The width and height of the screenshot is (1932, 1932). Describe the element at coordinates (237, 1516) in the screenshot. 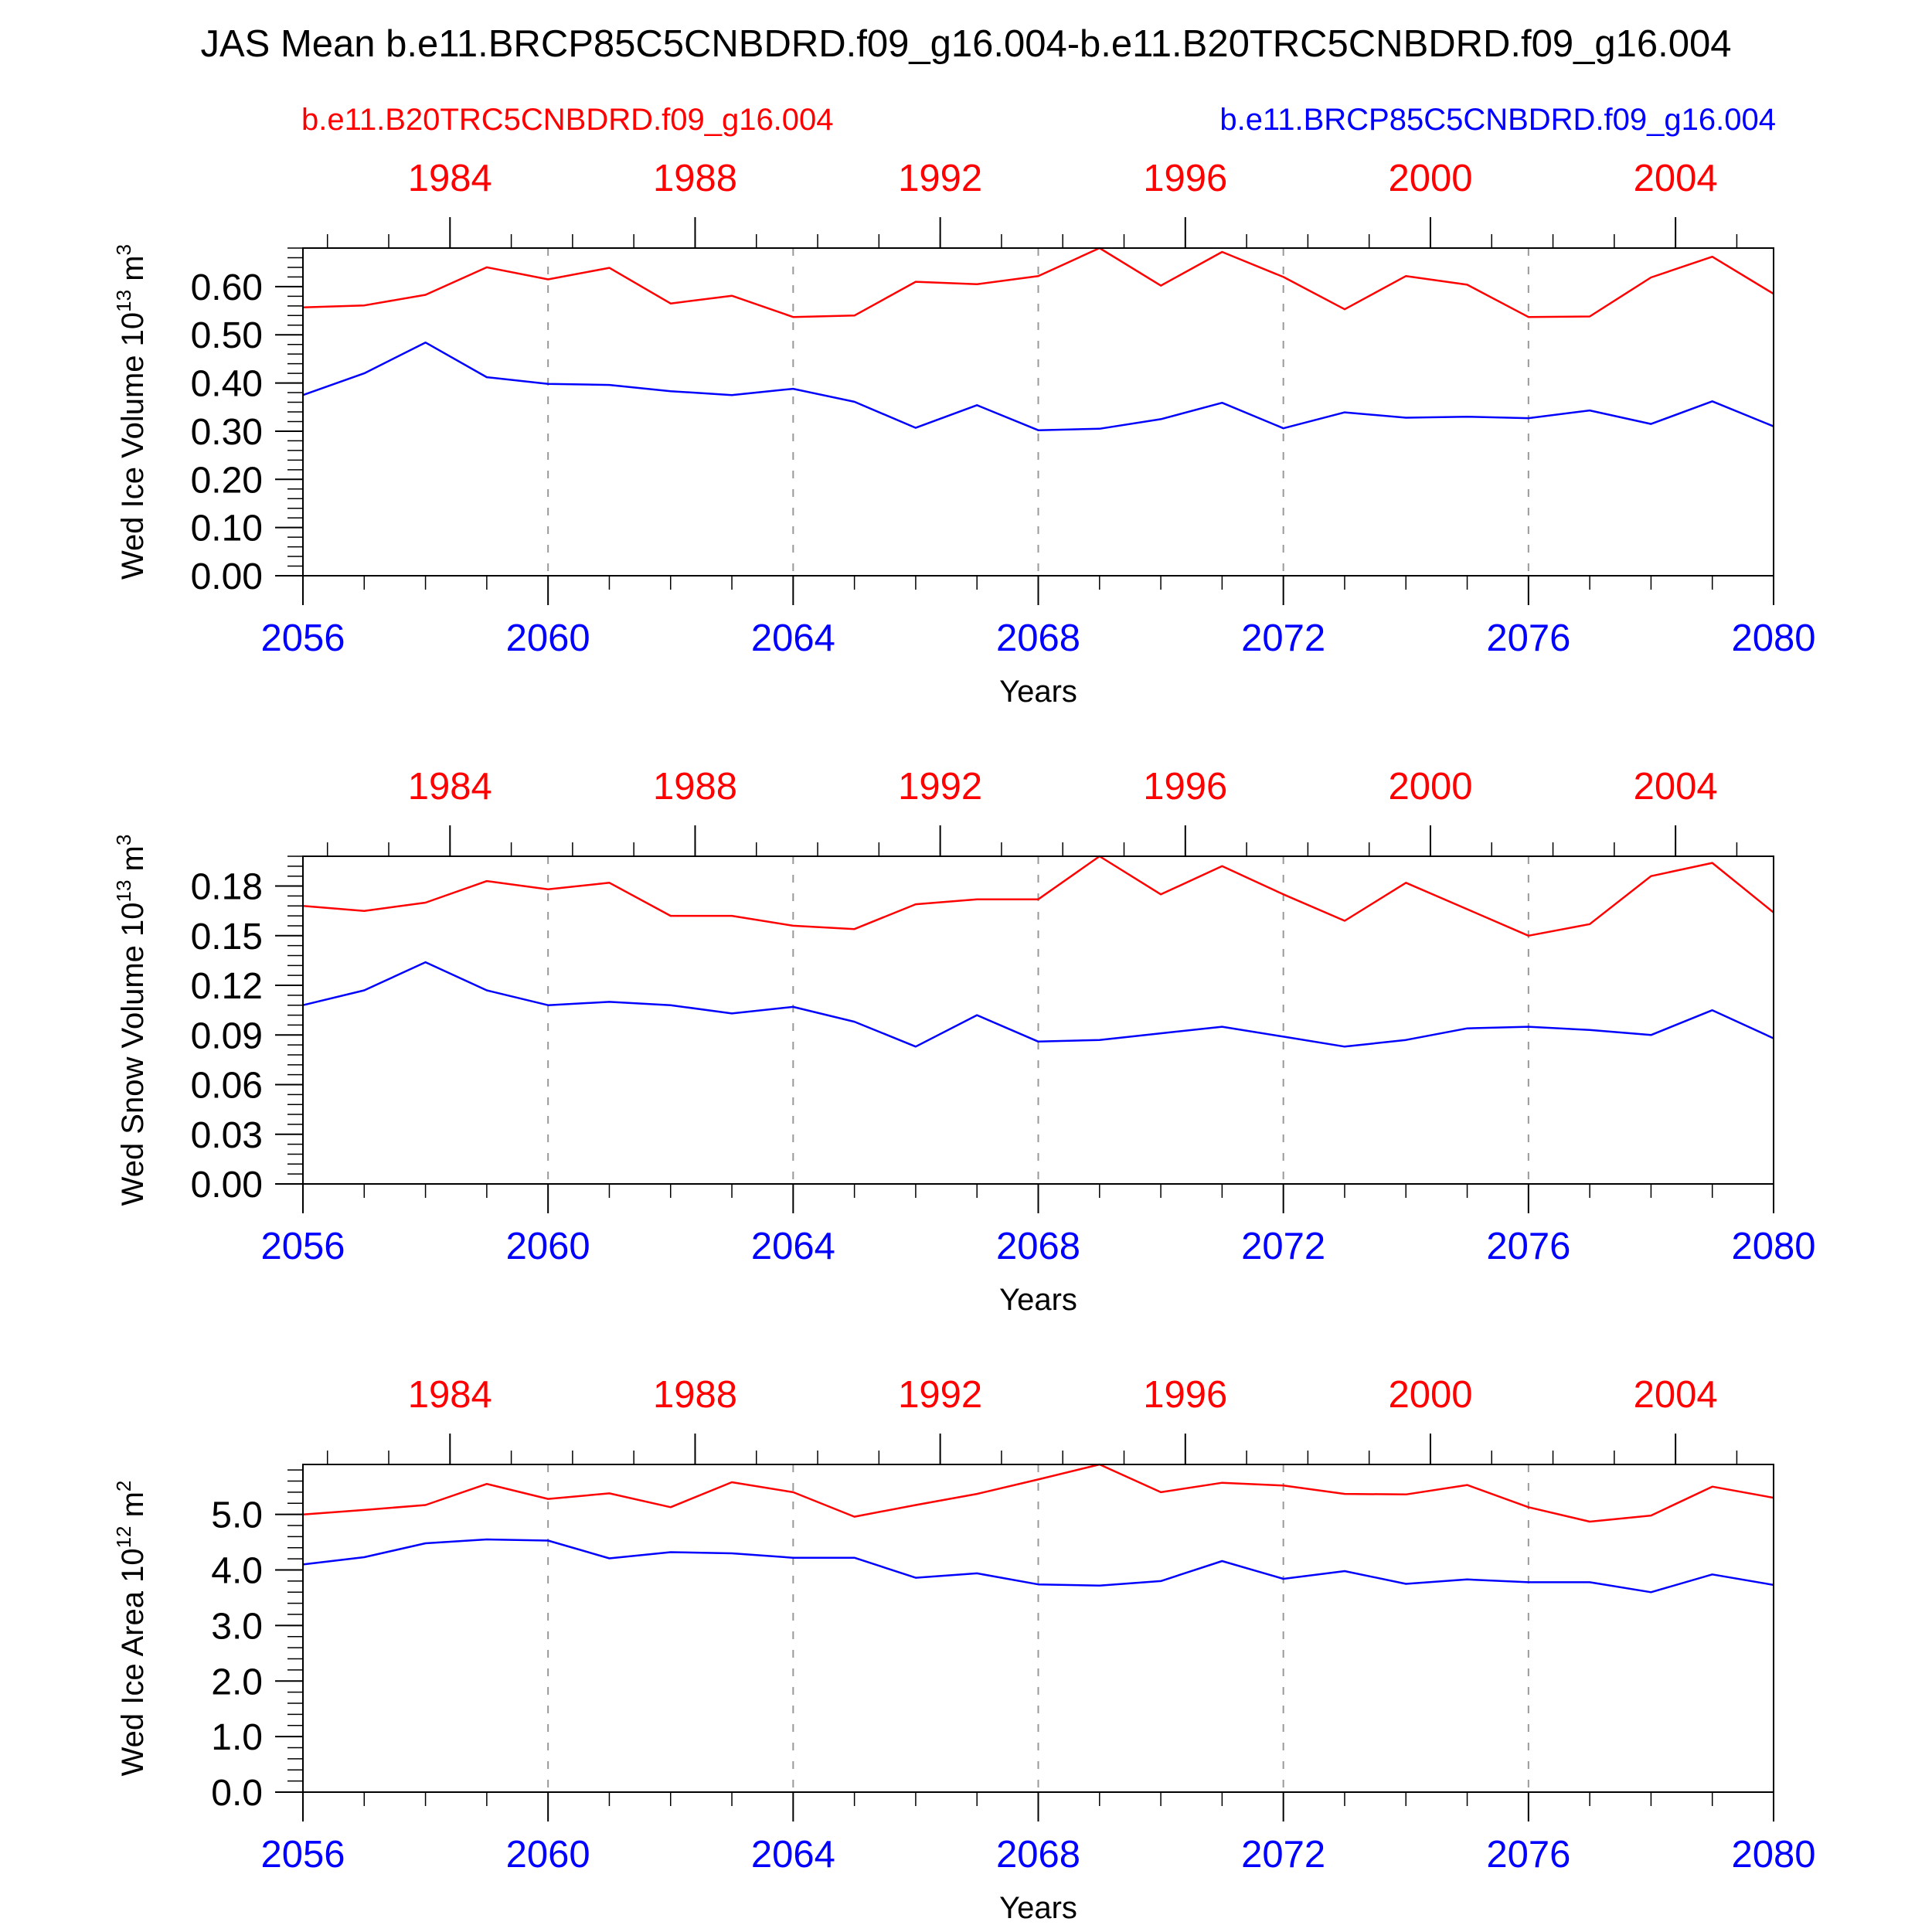

I see `y-tick-label: 5.0` at that location.